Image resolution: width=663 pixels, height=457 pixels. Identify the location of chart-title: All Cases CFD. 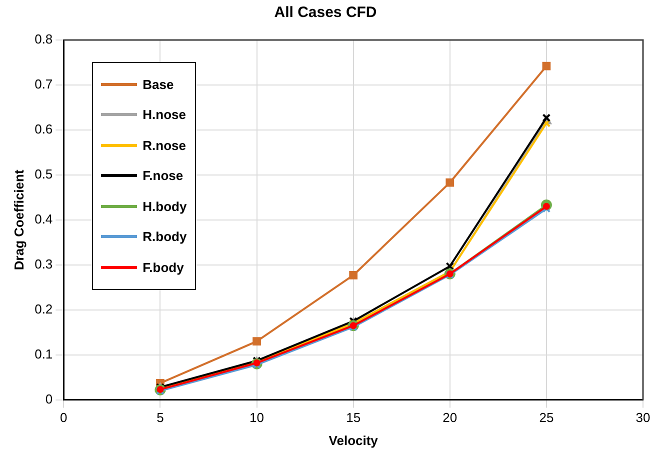
(325, 13).